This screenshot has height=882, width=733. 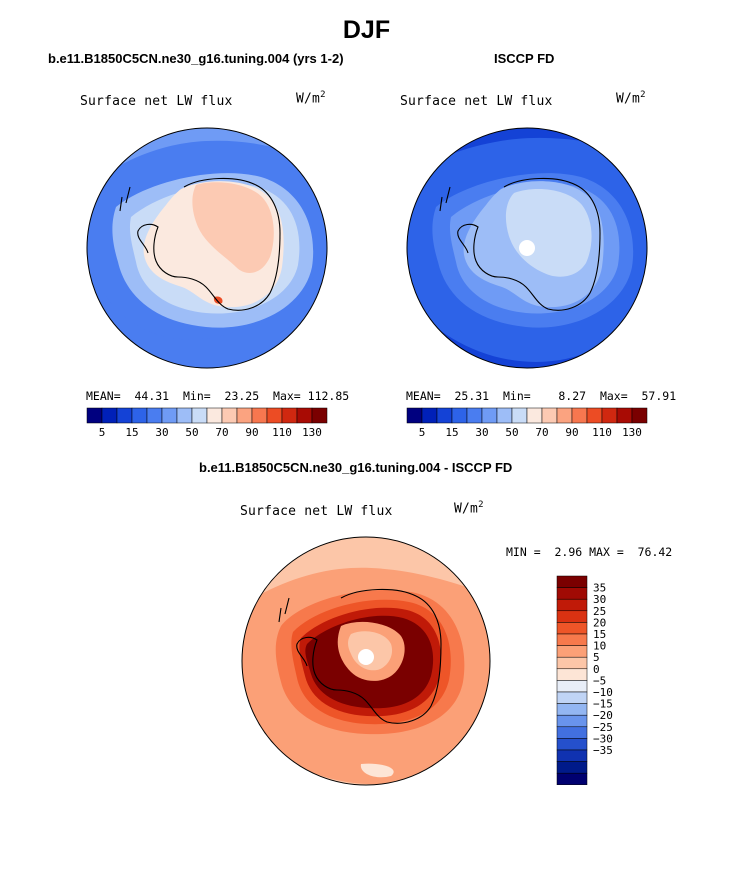 What do you see at coordinates (603, 727) in the screenshot?
I see `colorbar-difference-tick-label: −25` at bounding box center [603, 727].